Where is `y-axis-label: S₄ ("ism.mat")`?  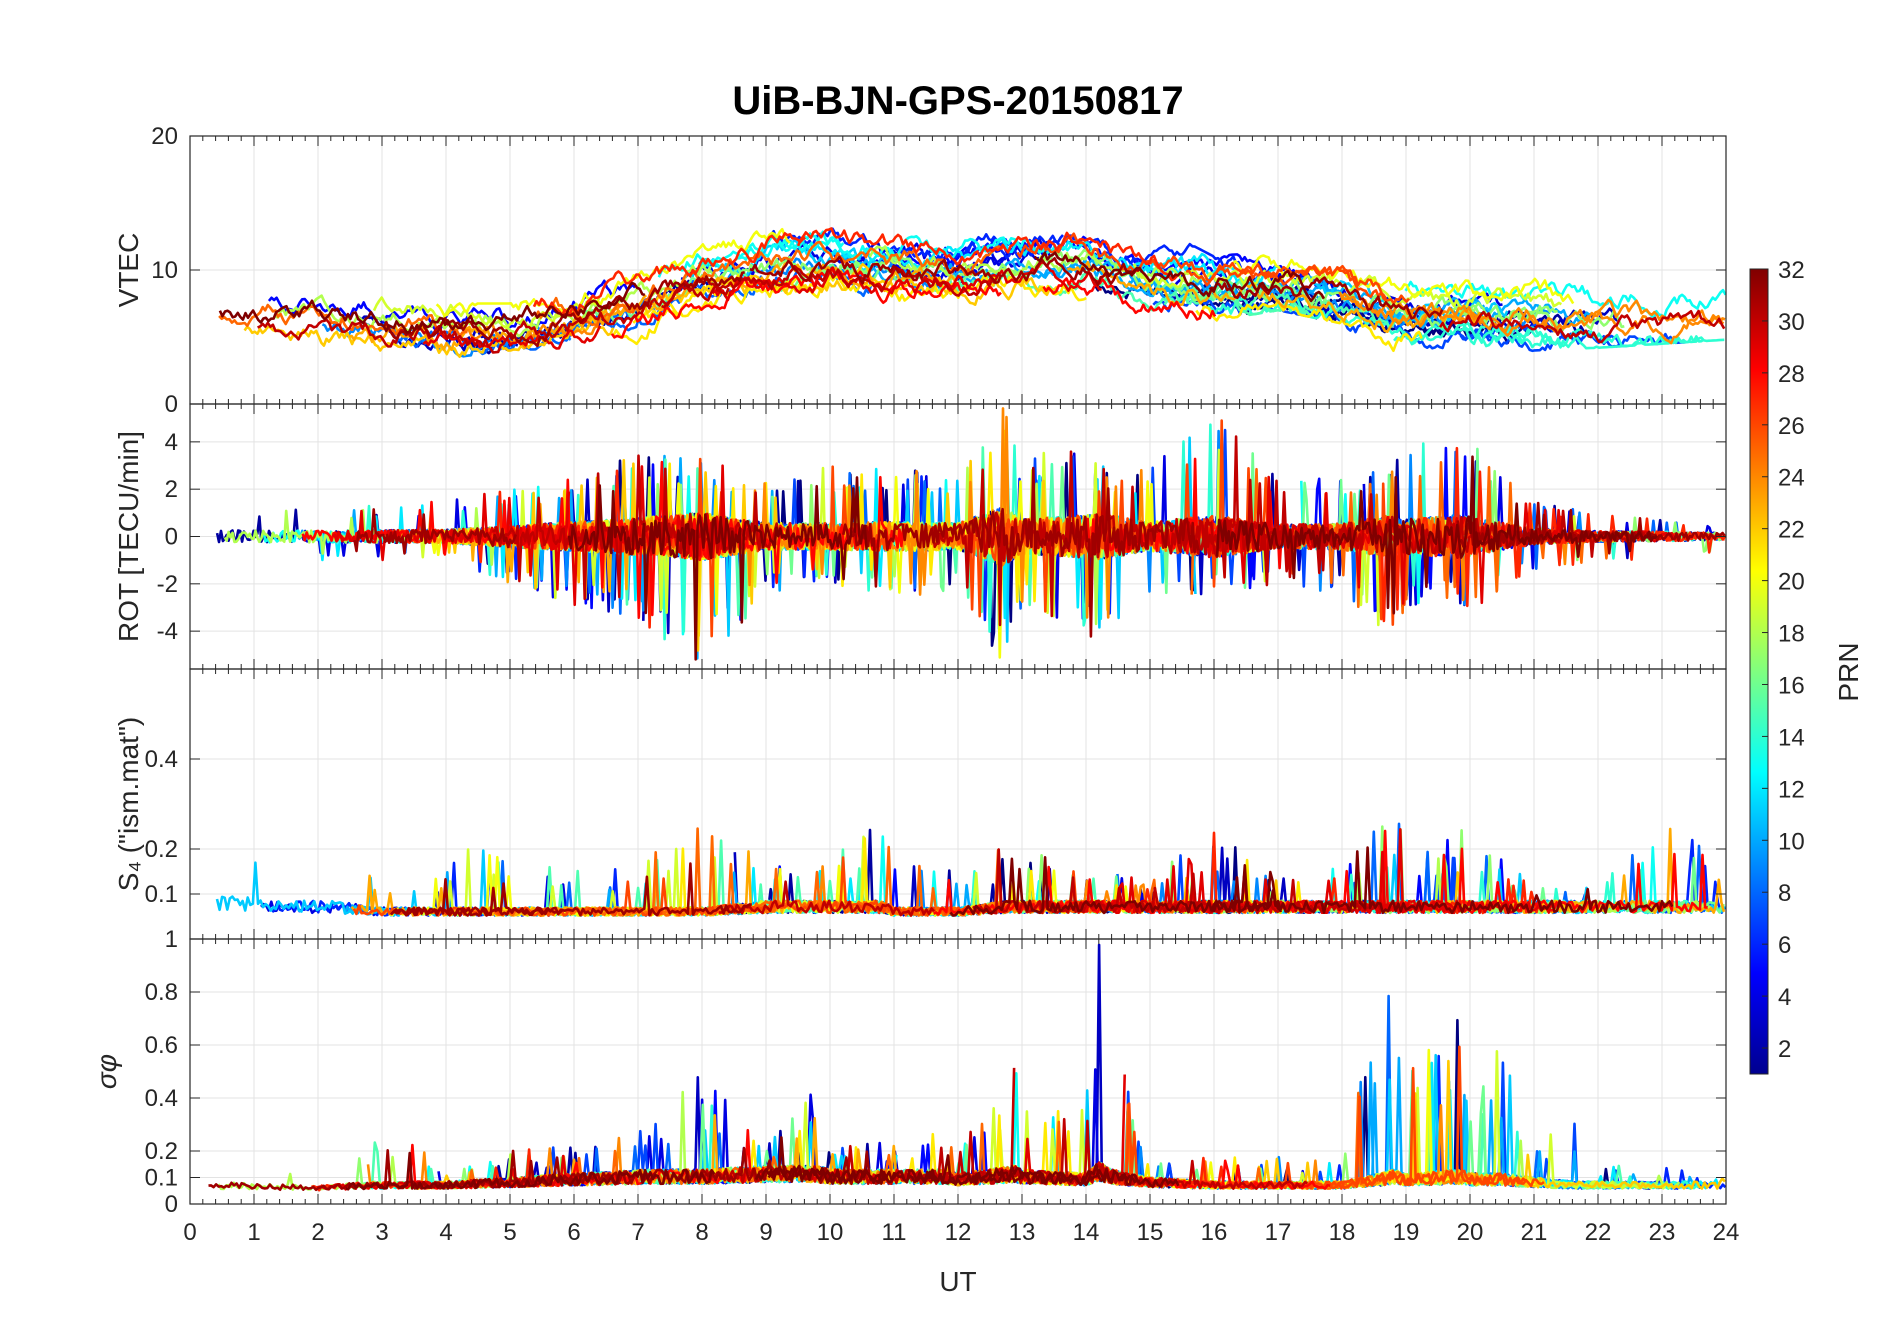 y-axis-label: S₄ ("ism.mat") is located at coordinates (128, 804).